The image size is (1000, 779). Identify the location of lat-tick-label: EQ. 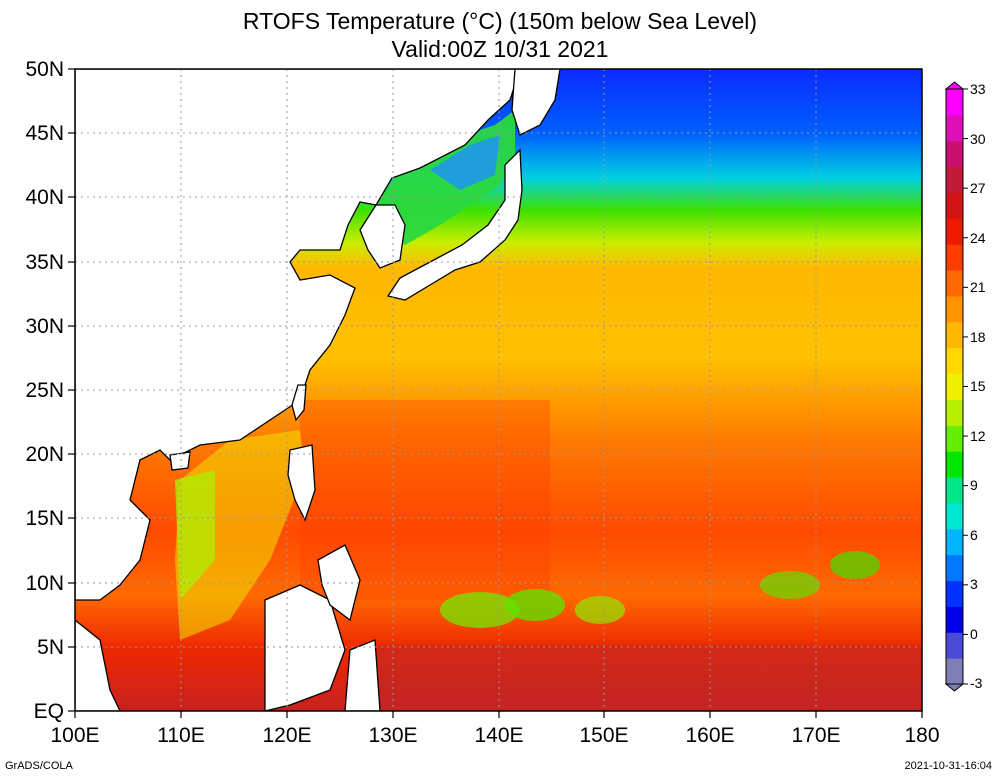
(49, 711).